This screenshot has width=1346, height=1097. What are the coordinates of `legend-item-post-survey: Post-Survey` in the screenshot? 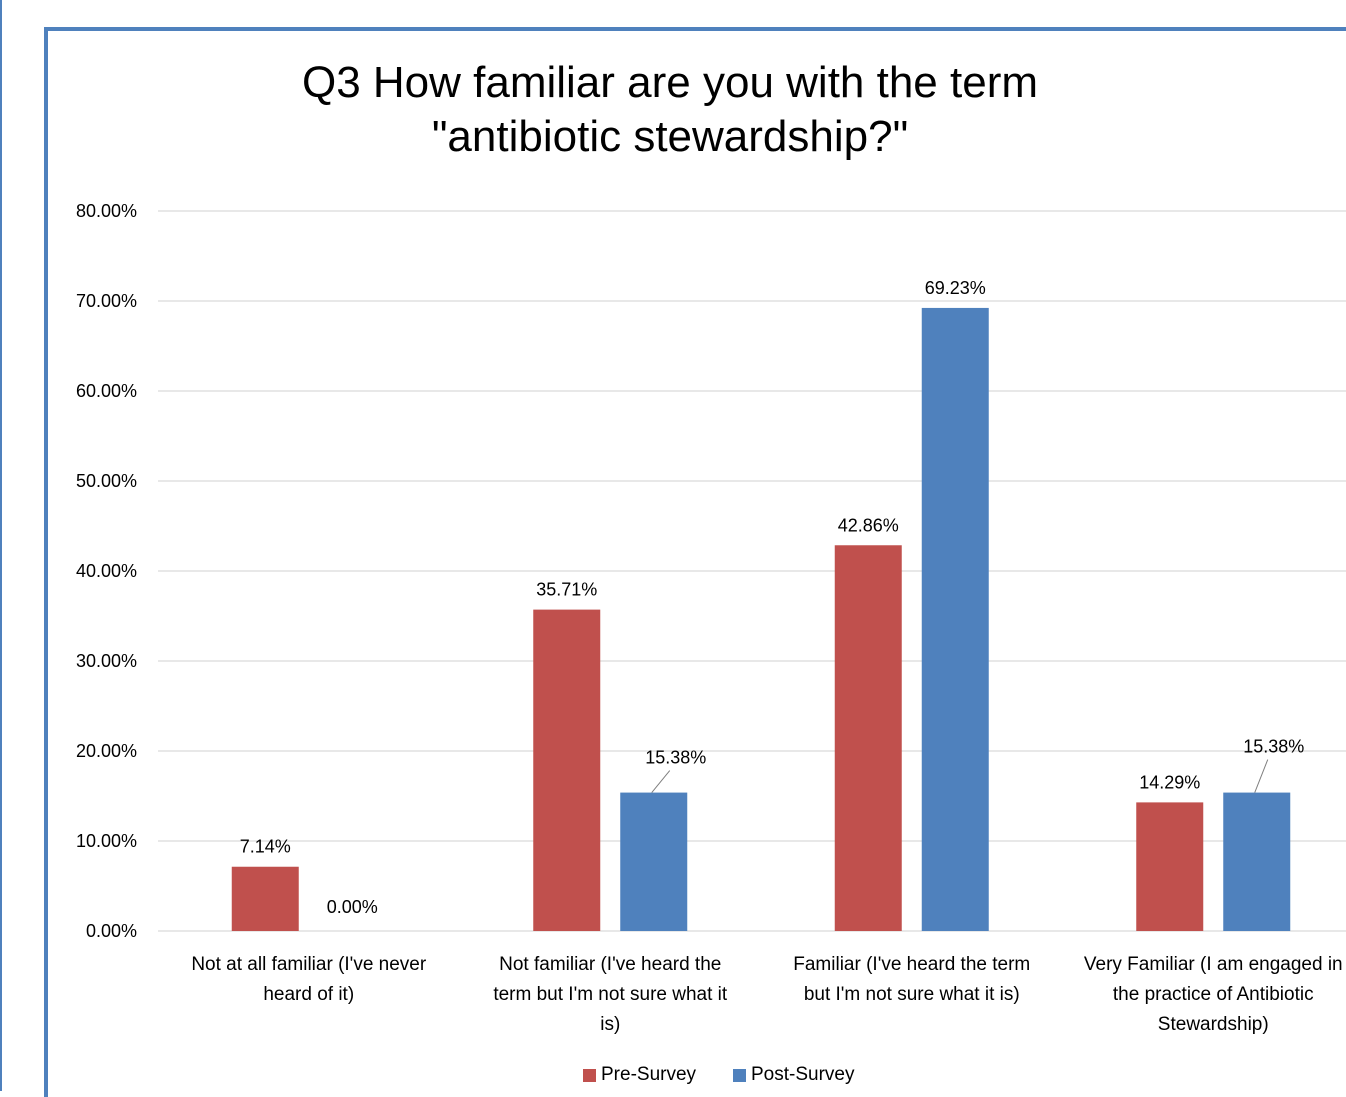 It's located at (793, 1075).